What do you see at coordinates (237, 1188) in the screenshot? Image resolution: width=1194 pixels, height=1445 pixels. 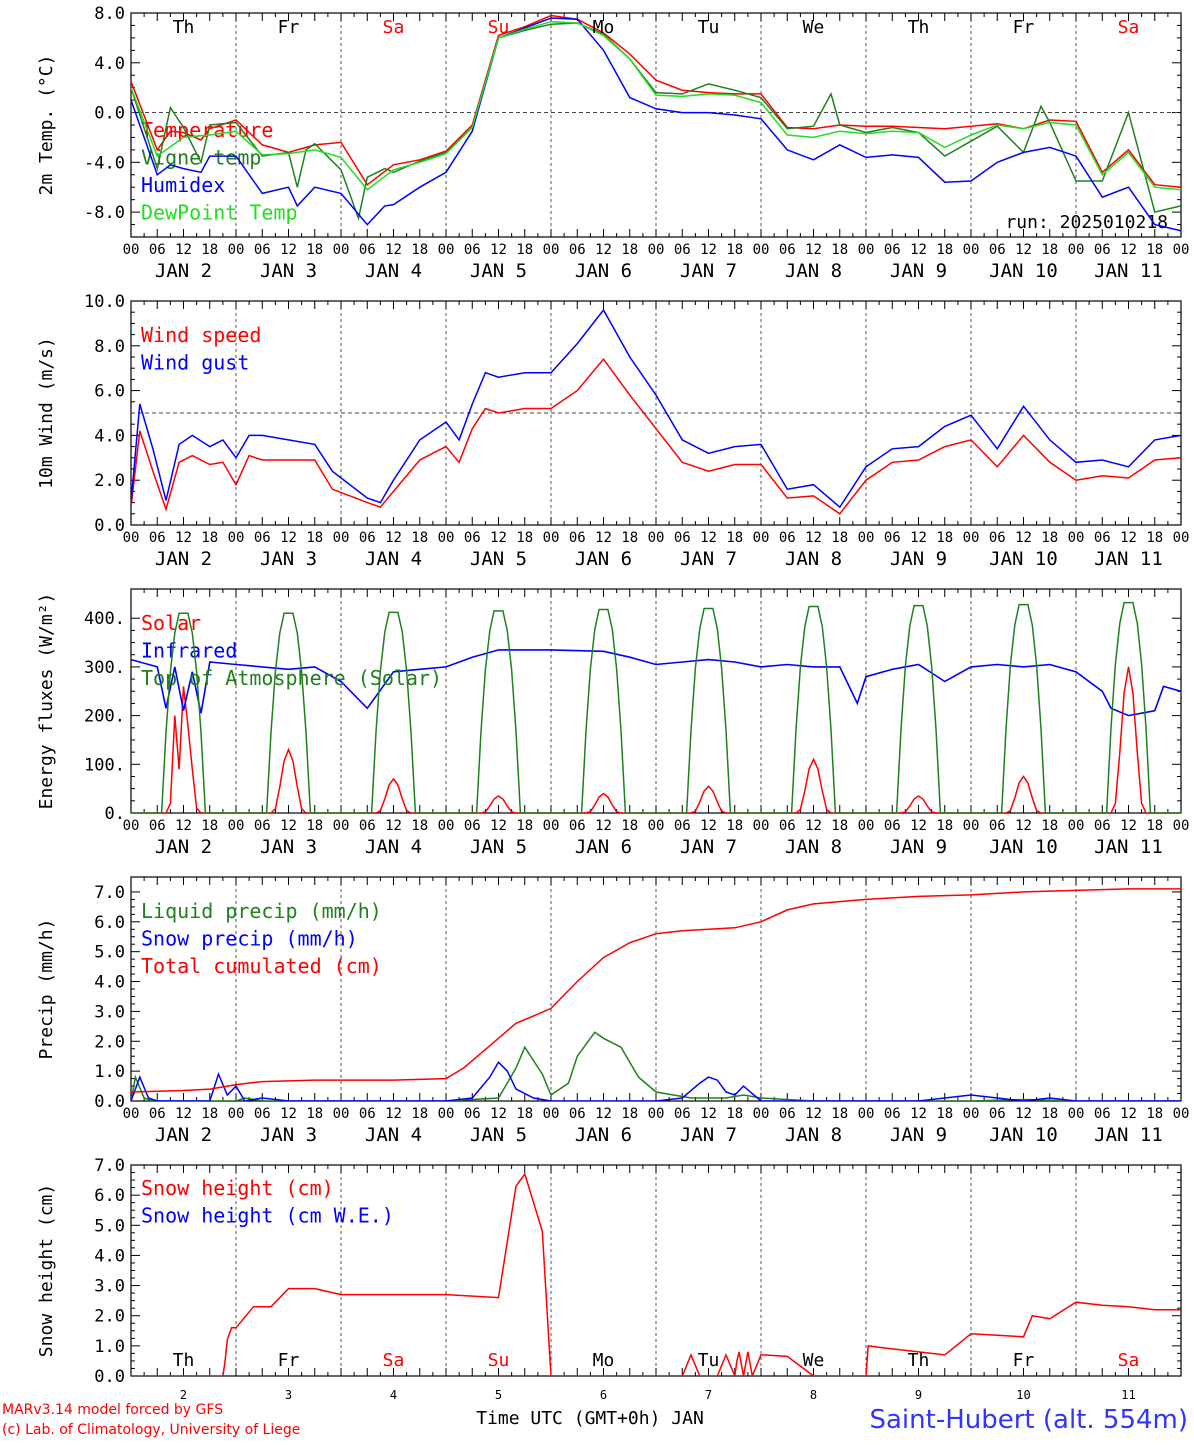 I see `legend-entry: Snow height (cm)` at bounding box center [237, 1188].